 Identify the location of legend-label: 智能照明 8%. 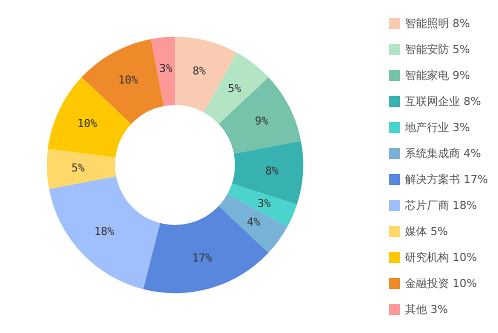
(437, 23).